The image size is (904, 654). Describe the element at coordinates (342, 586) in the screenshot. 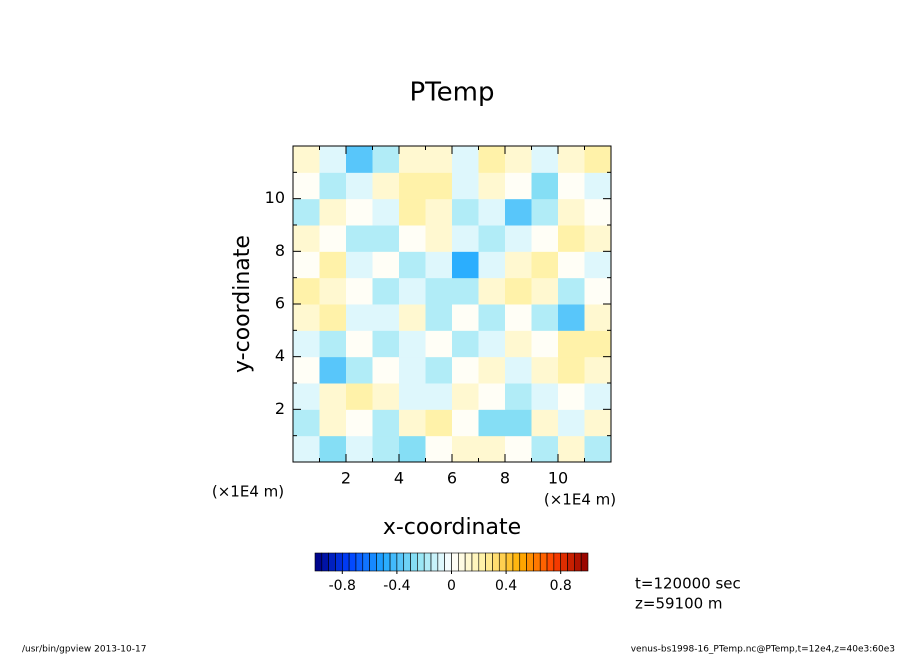

I see `colorbar-tick-label: -0.8` at that location.